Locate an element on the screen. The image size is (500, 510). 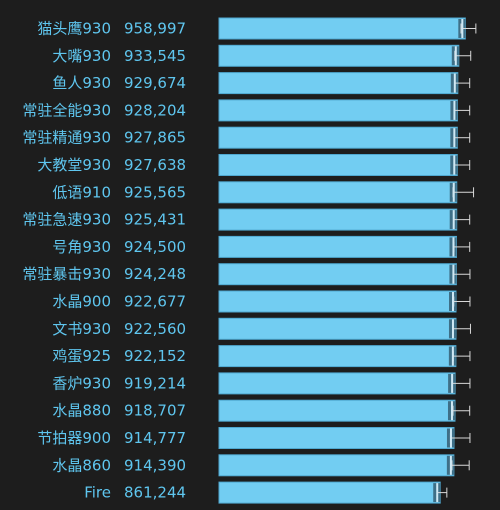
category-label: 大教堂930 is located at coordinates (74, 165).